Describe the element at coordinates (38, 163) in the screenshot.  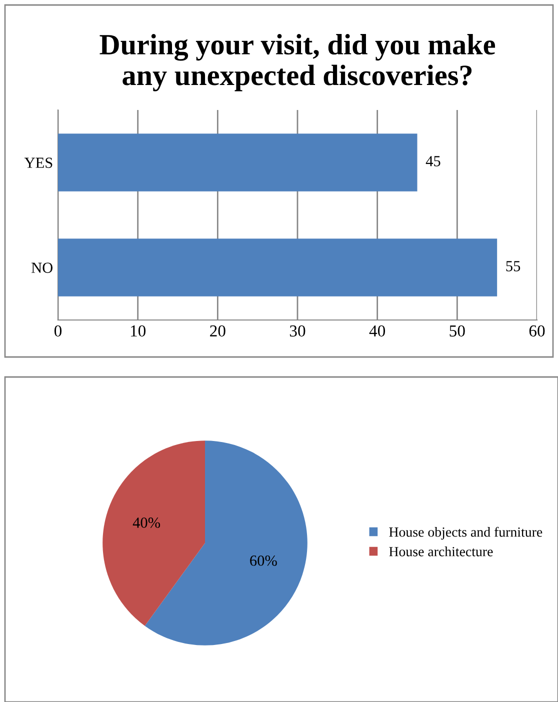
I see `y-tick-label: YES` at that location.